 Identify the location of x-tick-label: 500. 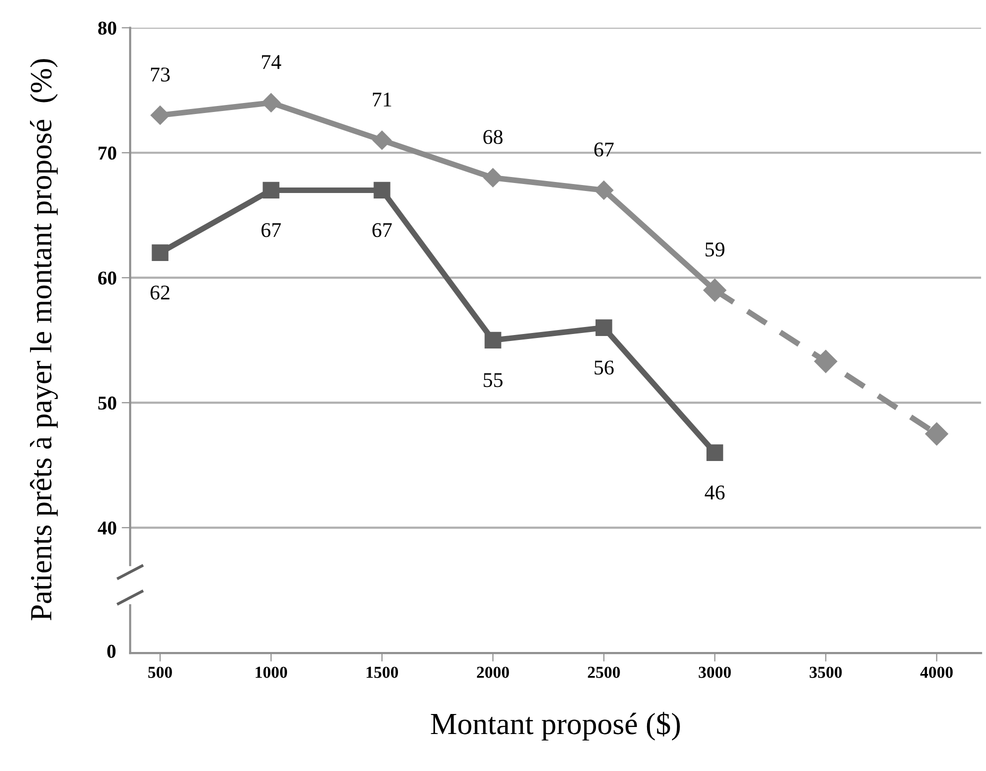
(160, 672).